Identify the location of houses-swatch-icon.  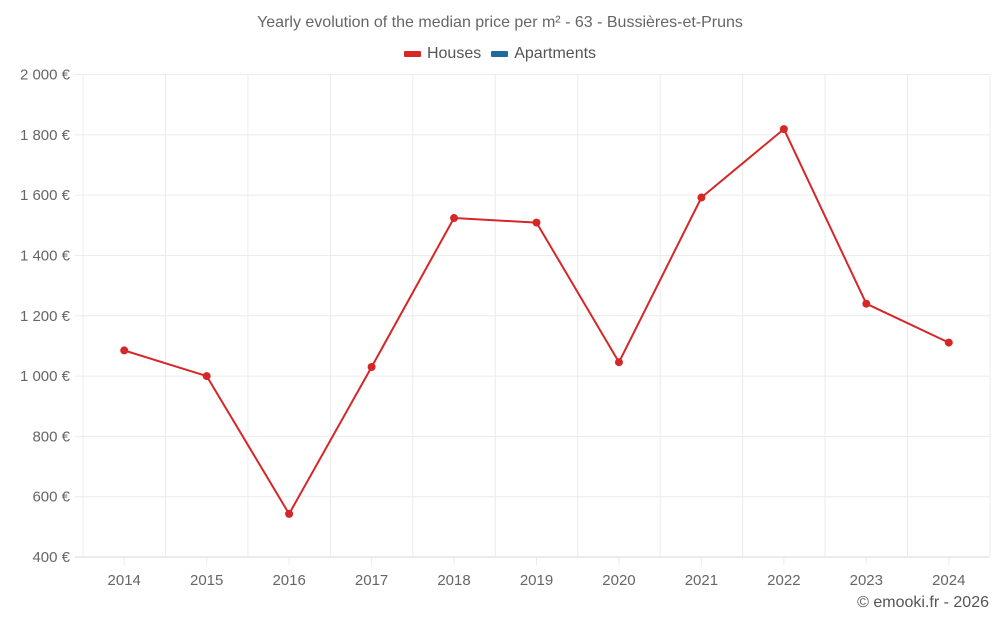
(412, 54).